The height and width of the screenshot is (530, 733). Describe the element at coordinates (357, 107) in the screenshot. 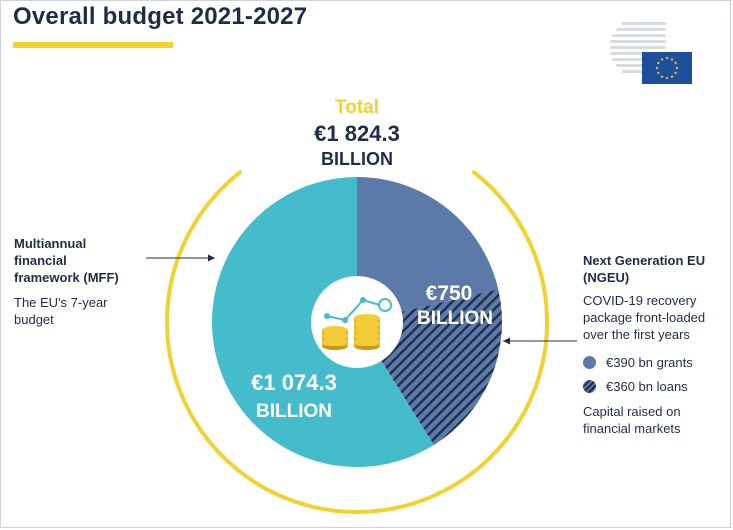

I see `total-label: Total` at that location.